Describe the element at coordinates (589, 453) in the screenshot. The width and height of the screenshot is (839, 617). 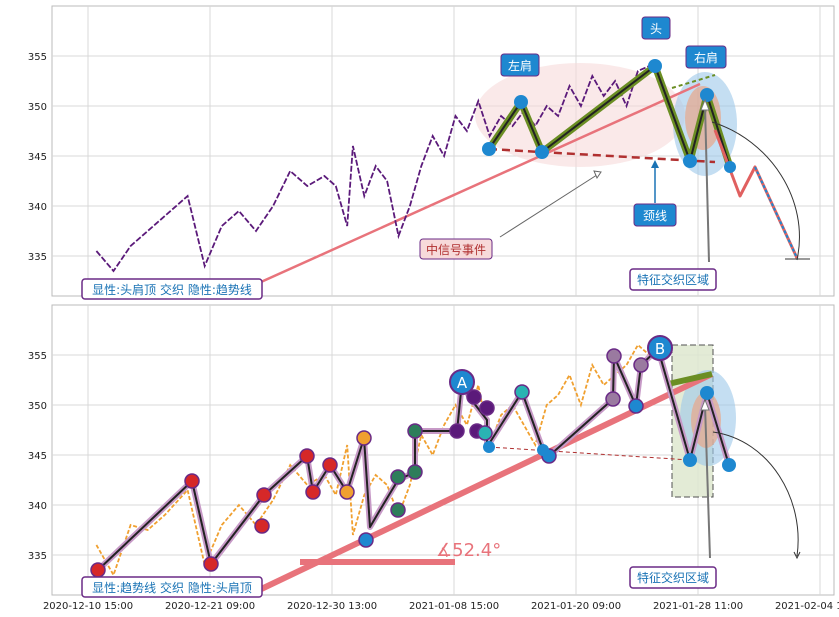
I see `bottom-neckline` at that location.